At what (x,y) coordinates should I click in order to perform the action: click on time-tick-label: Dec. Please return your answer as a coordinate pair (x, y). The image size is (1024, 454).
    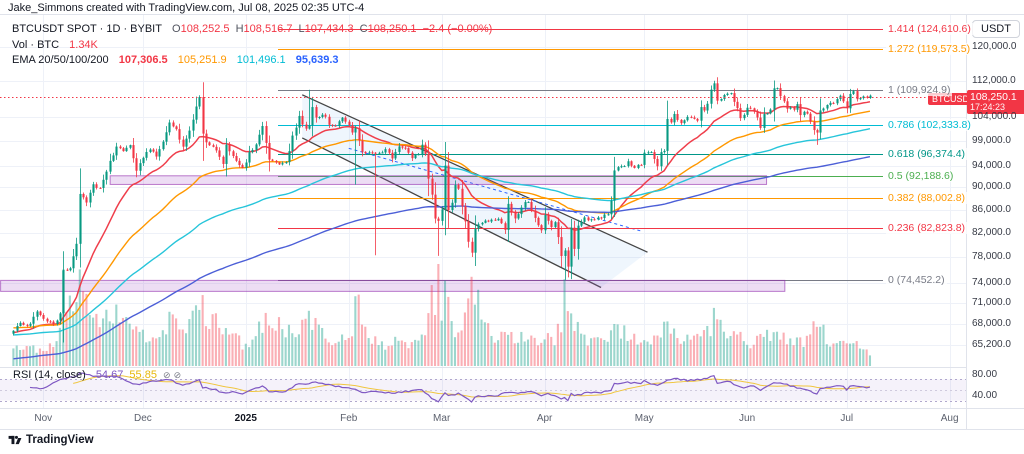
    Looking at the image, I should click on (142, 418).